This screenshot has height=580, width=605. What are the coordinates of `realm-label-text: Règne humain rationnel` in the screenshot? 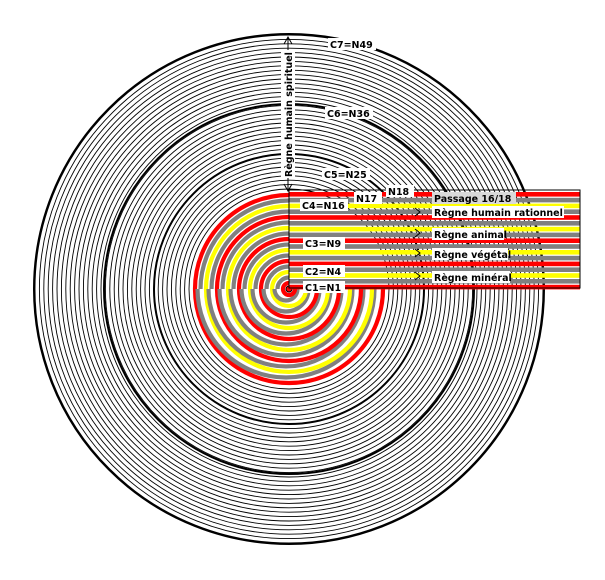 It's located at (498, 213).